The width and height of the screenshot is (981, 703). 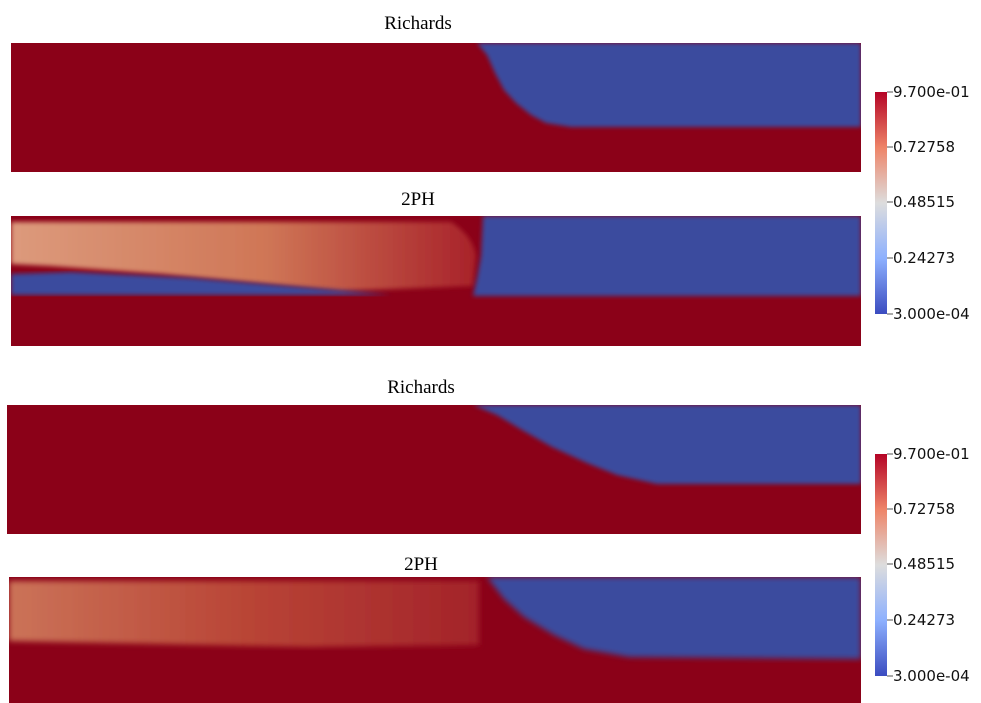 What do you see at coordinates (418, 199) in the screenshot?
I see `panel-title-2ph-1: 2PH` at bounding box center [418, 199].